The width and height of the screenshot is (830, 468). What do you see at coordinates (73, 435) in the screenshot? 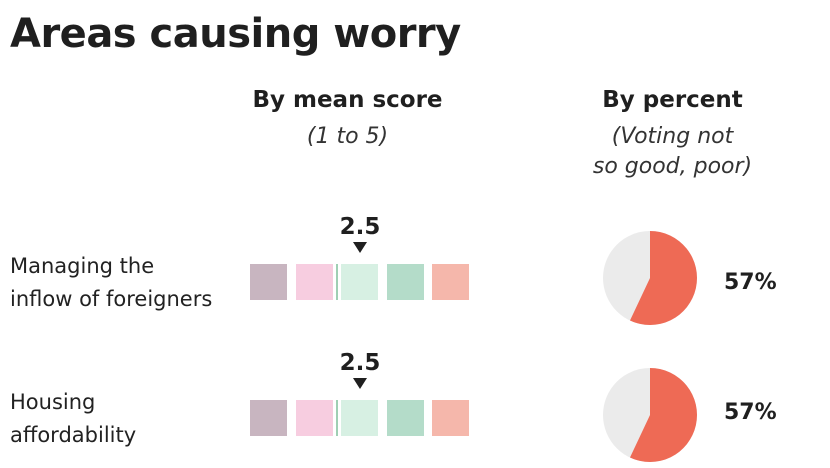
I see `row-label-line2: affordability` at bounding box center [73, 435].